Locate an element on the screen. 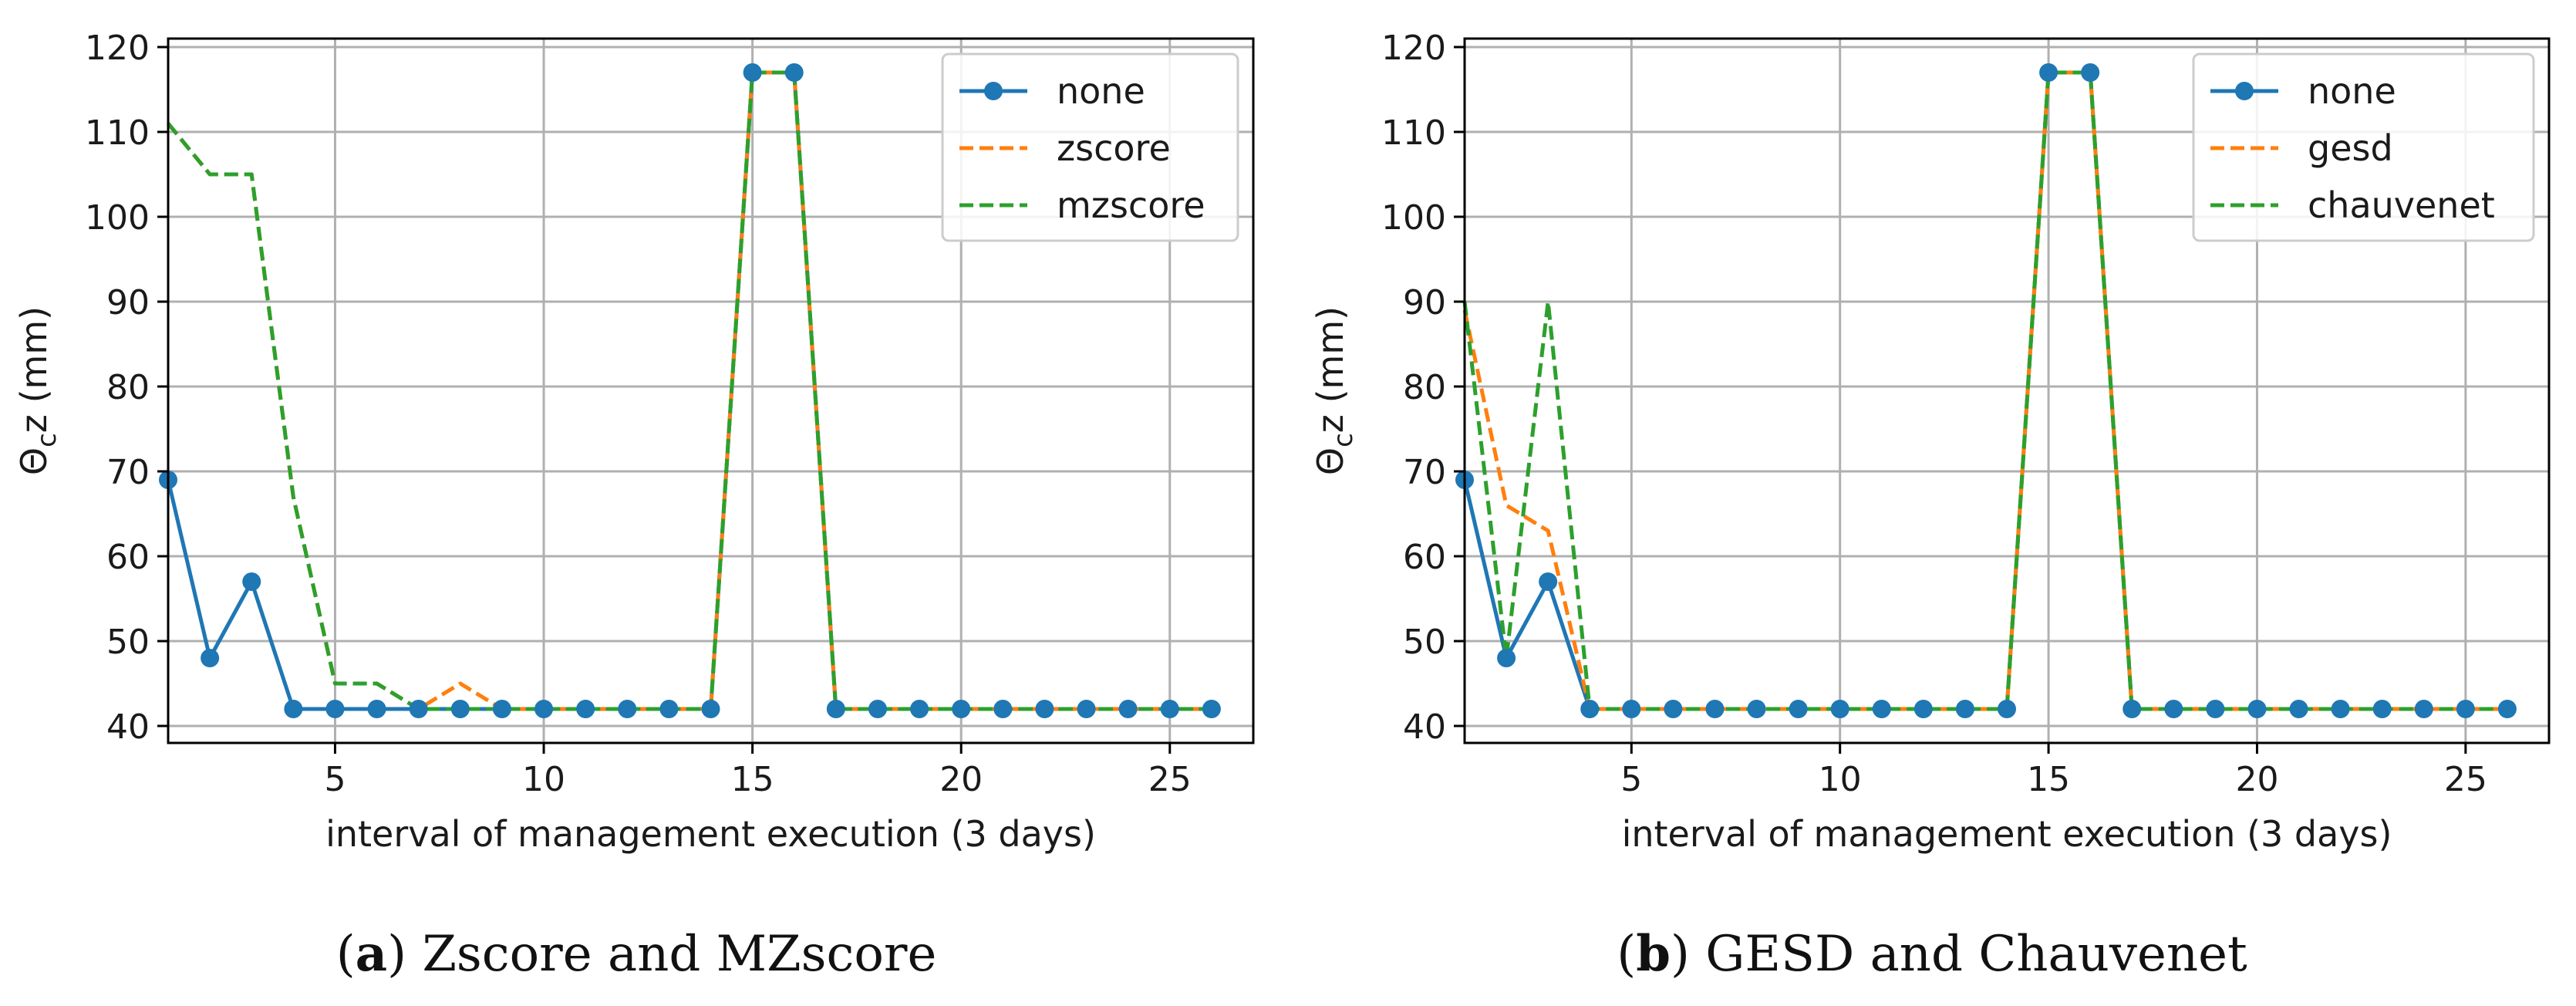  legend-label-gesd: gesd is located at coordinates (2350, 148).